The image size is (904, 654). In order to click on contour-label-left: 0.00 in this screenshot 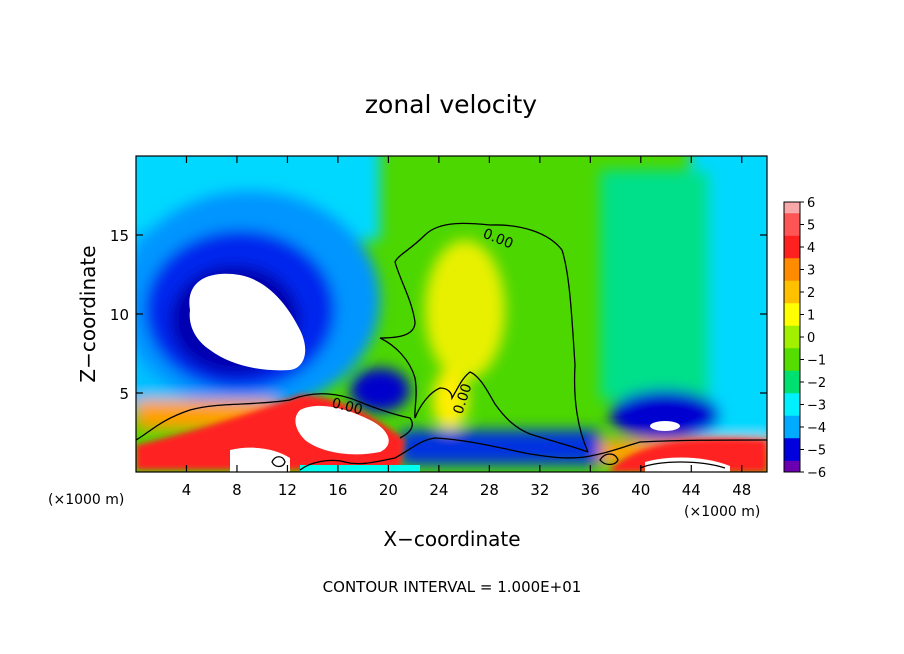, I will do `click(347, 406)`.